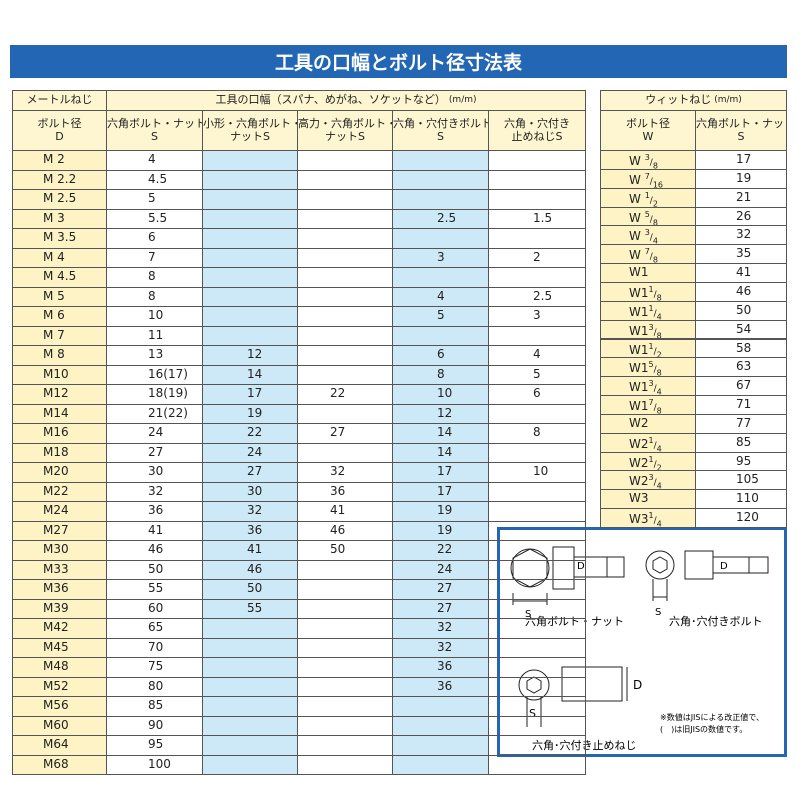 The height and width of the screenshot is (797, 797). What do you see at coordinates (744, 404) in the screenshot?
I see `cell-text: 71` at bounding box center [744, 404].